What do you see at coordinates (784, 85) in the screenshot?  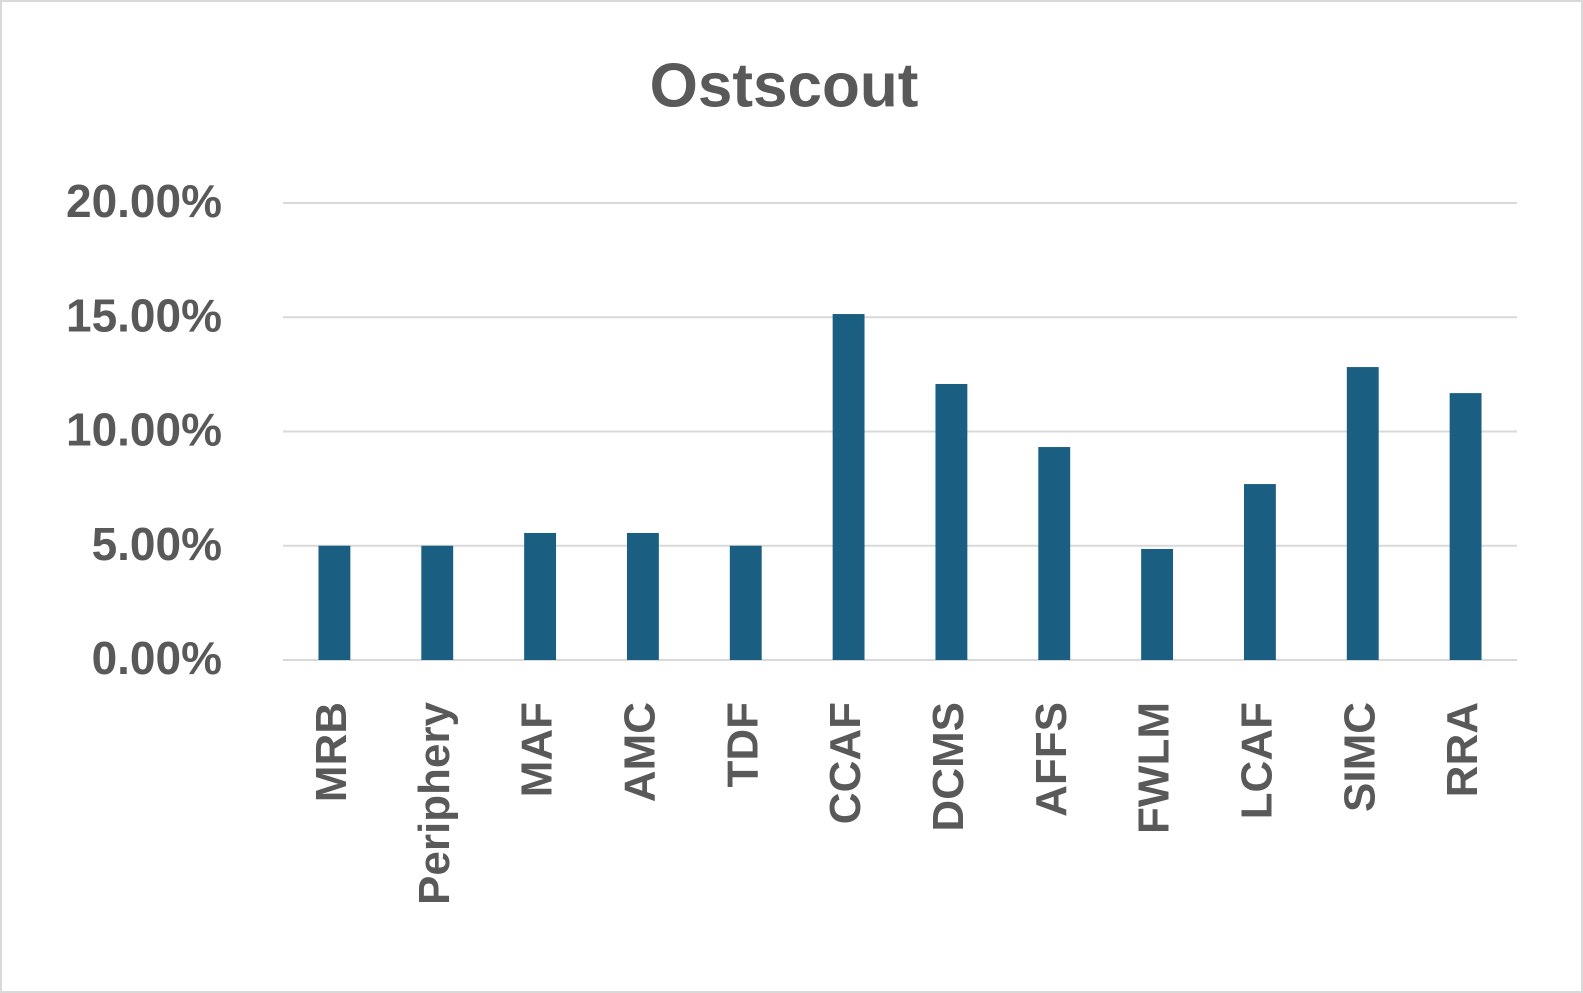 I see `chart-title: Ostscout` at bounding box center [784, 85].